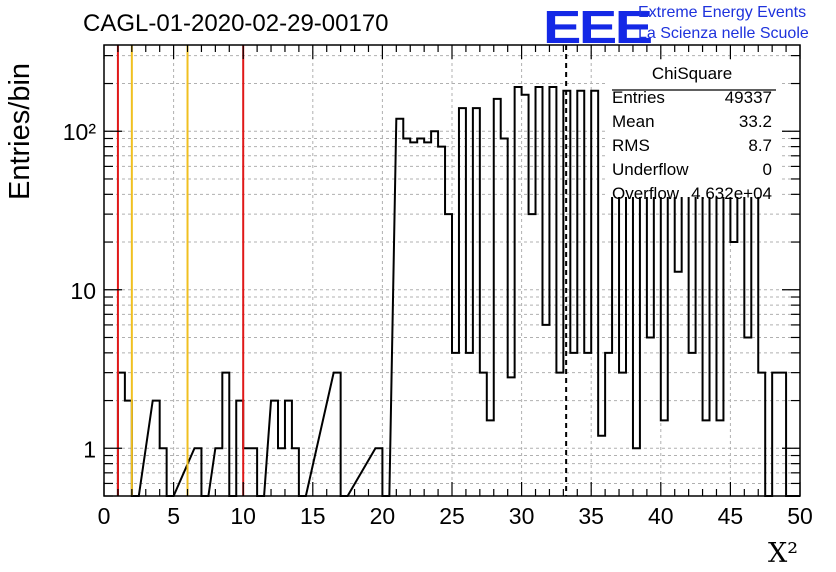 The width and height of the screenshot is (836, 572). Describe the element at coordinates (767, 169) in the screenshot. I see `stats-value: 0` at that location.